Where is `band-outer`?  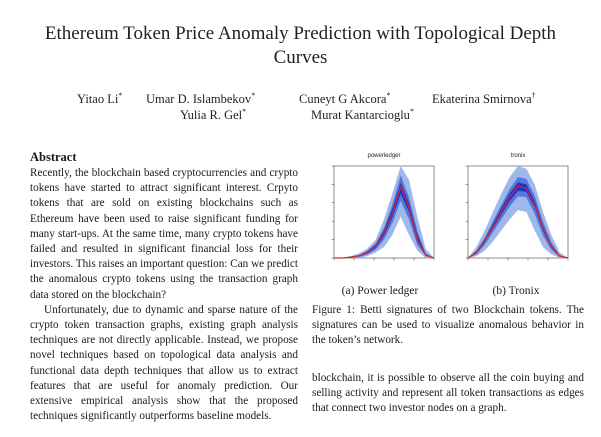
band-outer is located at coordinates (384, 212).